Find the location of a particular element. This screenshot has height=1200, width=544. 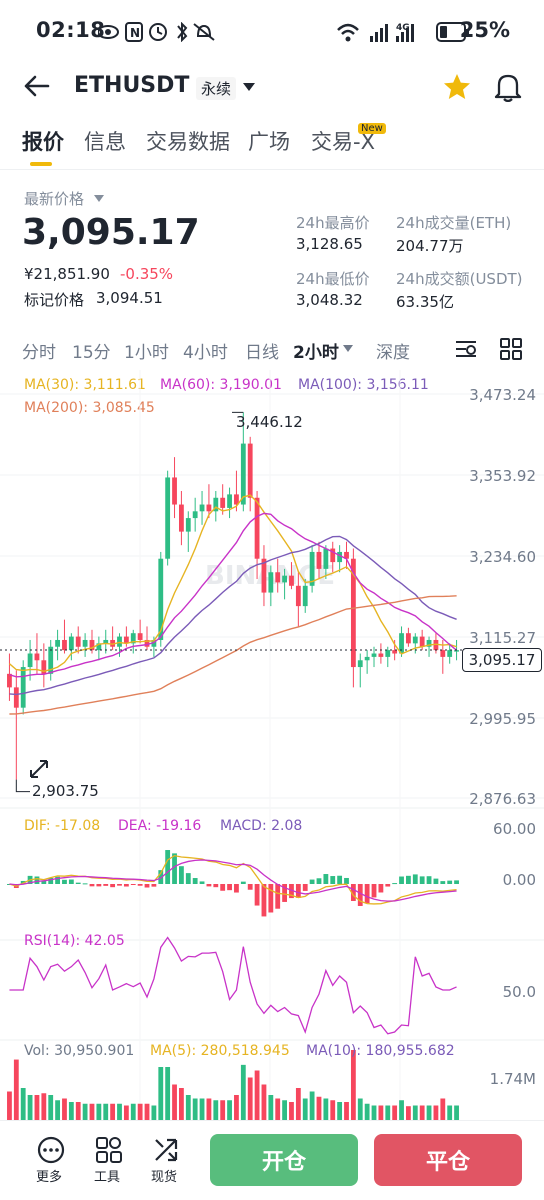

symbol-title: ETHUSDT is located at coordinates (132, 85).